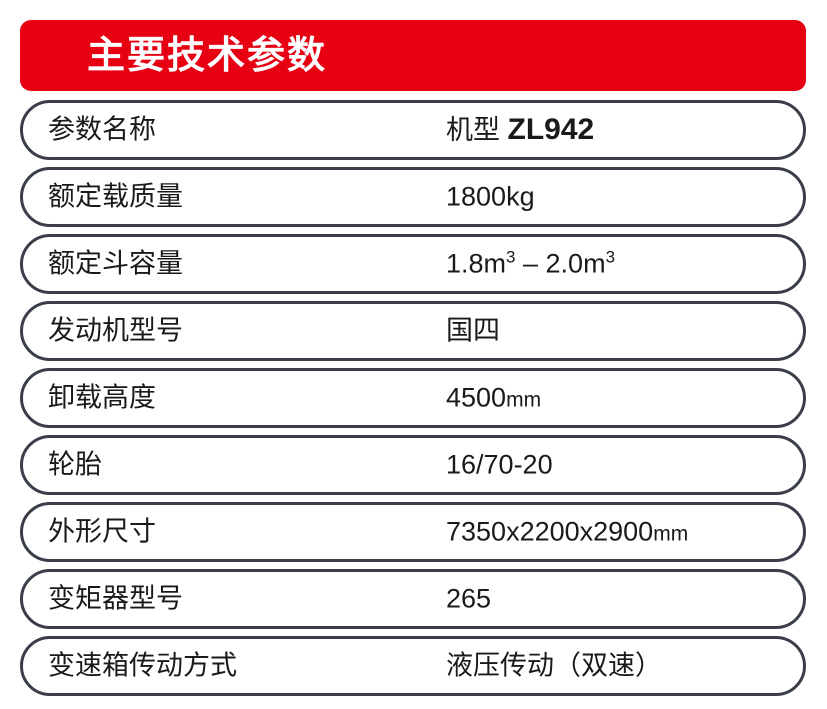 The height and width of the screenshot is (709, 827). Describe the element at coordinates (550, 531) in the screenshot. I see `dimensions-number: 7350x2200x2900` at that location.